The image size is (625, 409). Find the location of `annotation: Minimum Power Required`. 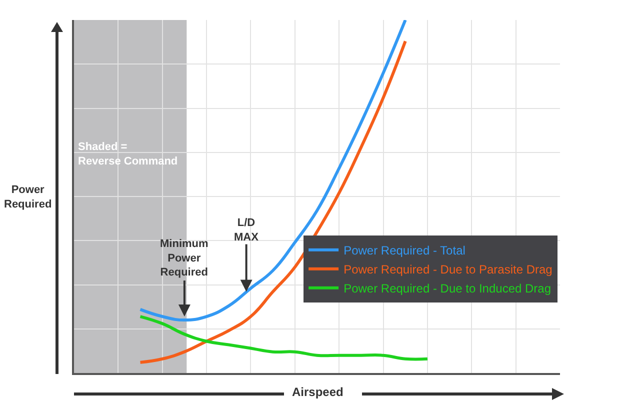

annotation: Minimum Power Required is located at coordinates (184, 258).